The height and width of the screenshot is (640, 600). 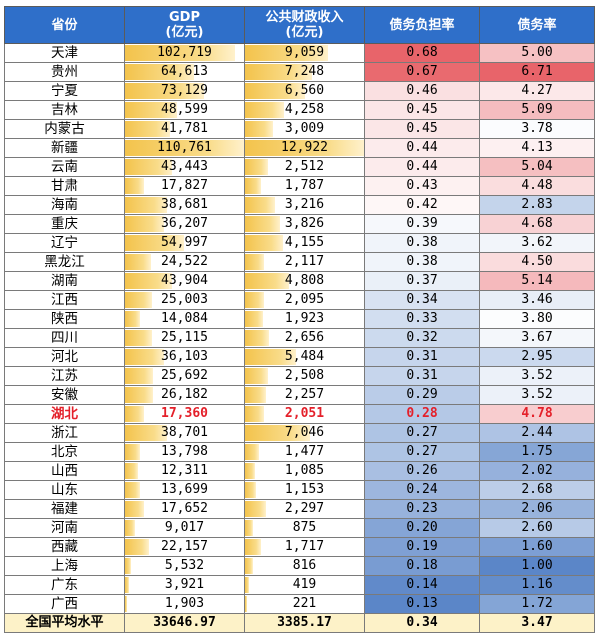 I want to click on cell-gdp: 22,157, so click(x=184, y=547).